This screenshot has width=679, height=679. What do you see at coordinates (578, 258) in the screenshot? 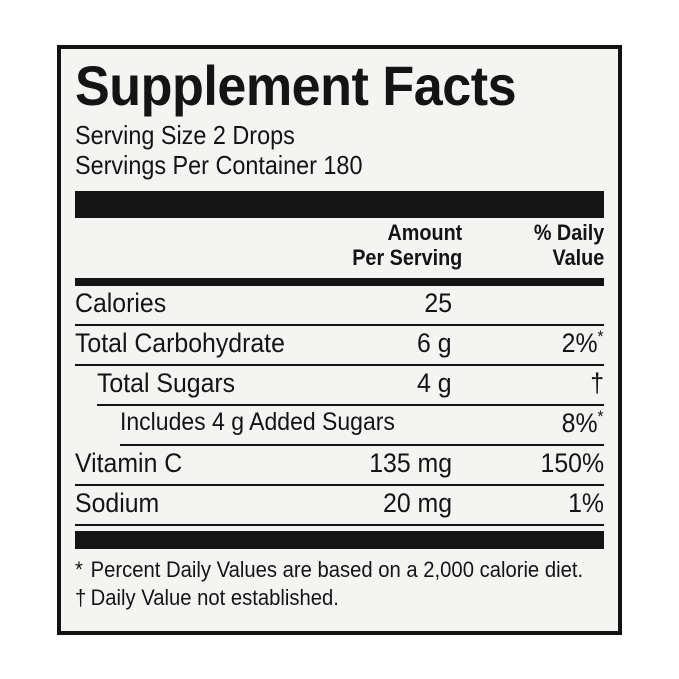
I see `dv-header-line2: Value` at bounding box center [578, 258].